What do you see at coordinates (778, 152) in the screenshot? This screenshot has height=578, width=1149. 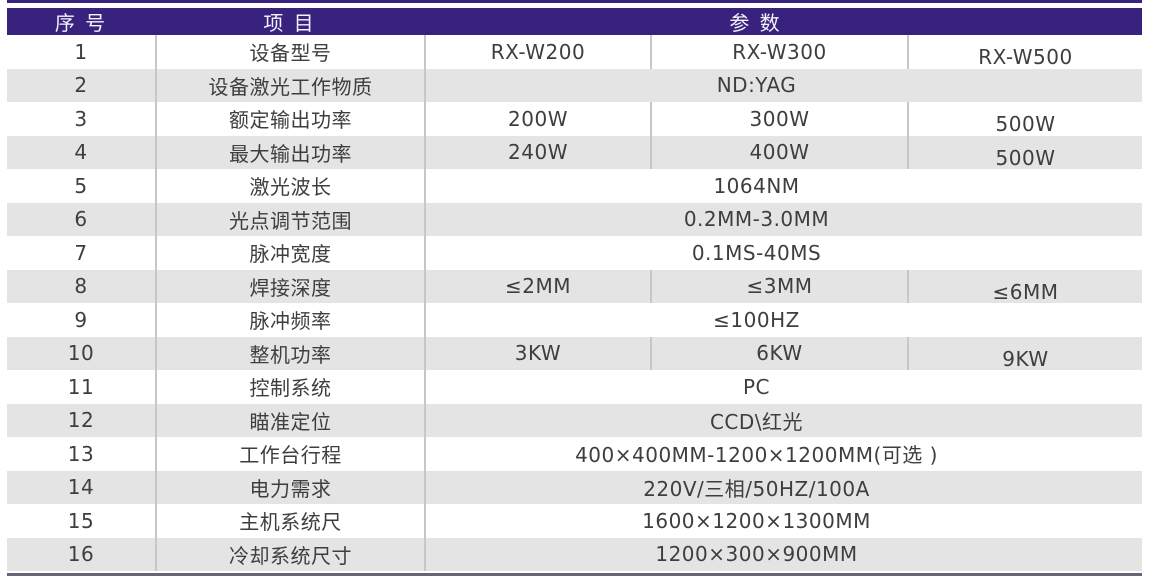 I see `parameter-cell: 400W` at bounding box center [778, 152].